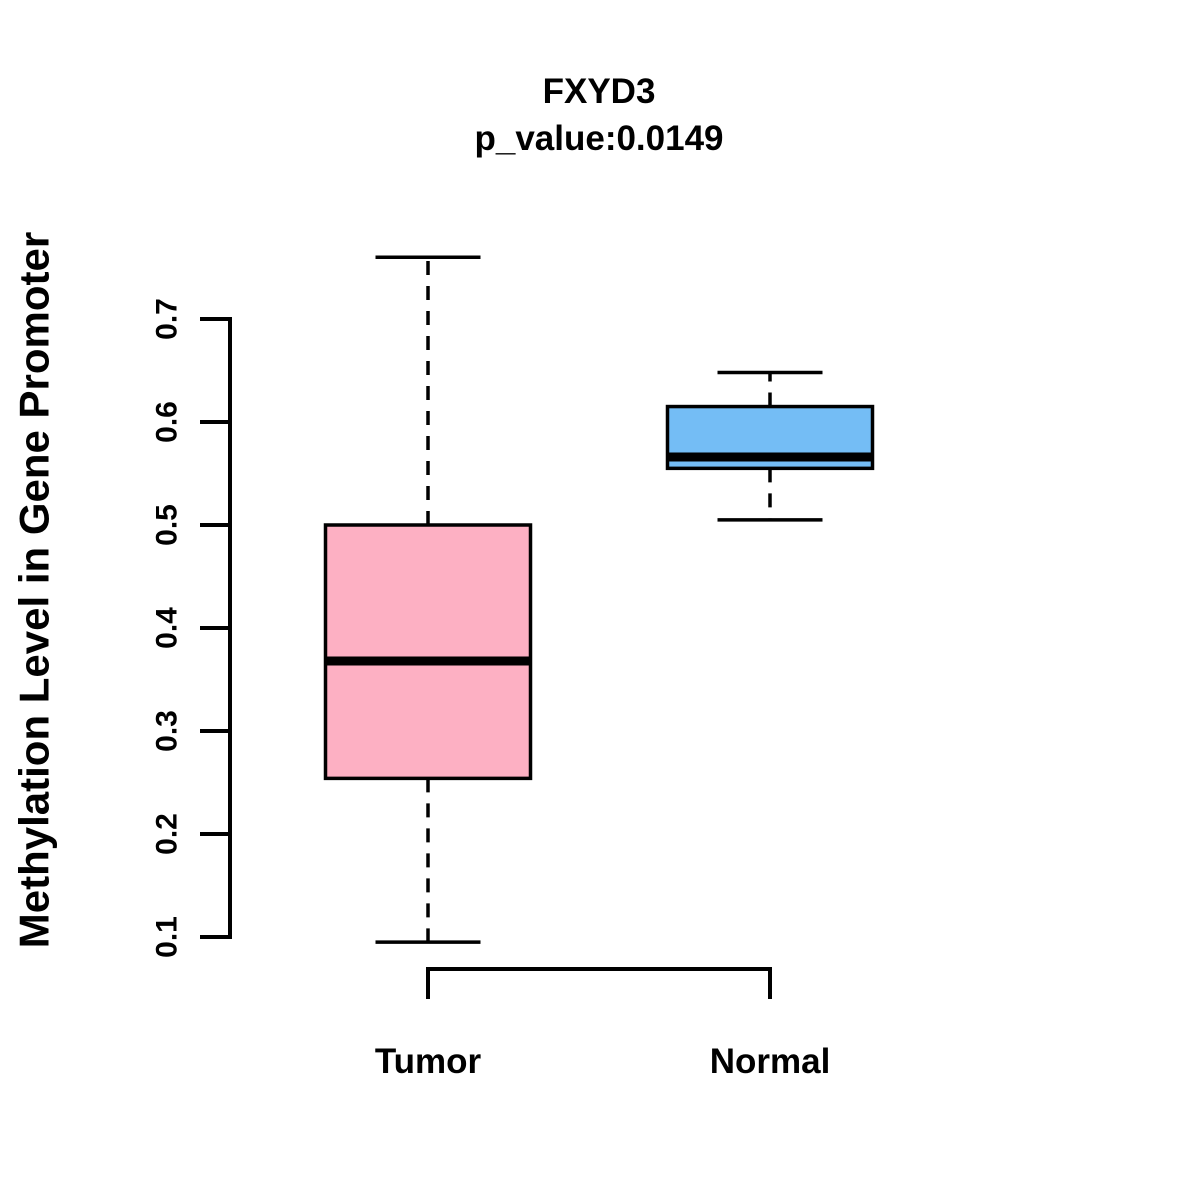 Image resolution: width=1200 pixels, height=1200 pixels. What do you see at coordinates (428, 652) in the screenshot?
I see `box-tumor` at bounding box center [428, 652].